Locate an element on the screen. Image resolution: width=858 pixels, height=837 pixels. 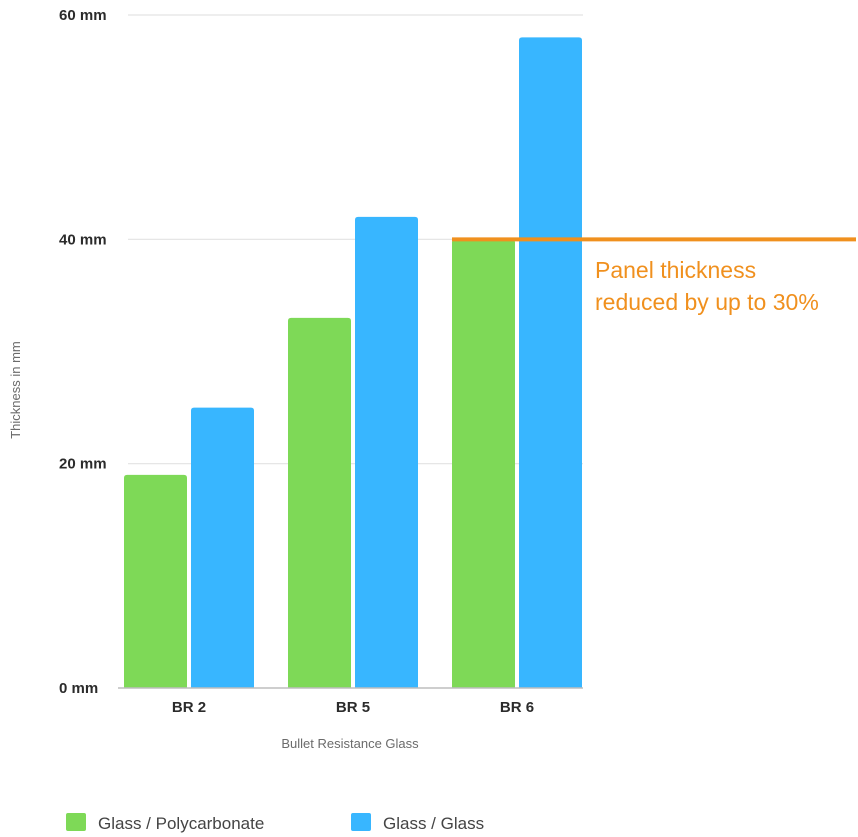
legend-label: Glass / Polycarbonate is located at coordinates (181, 823).